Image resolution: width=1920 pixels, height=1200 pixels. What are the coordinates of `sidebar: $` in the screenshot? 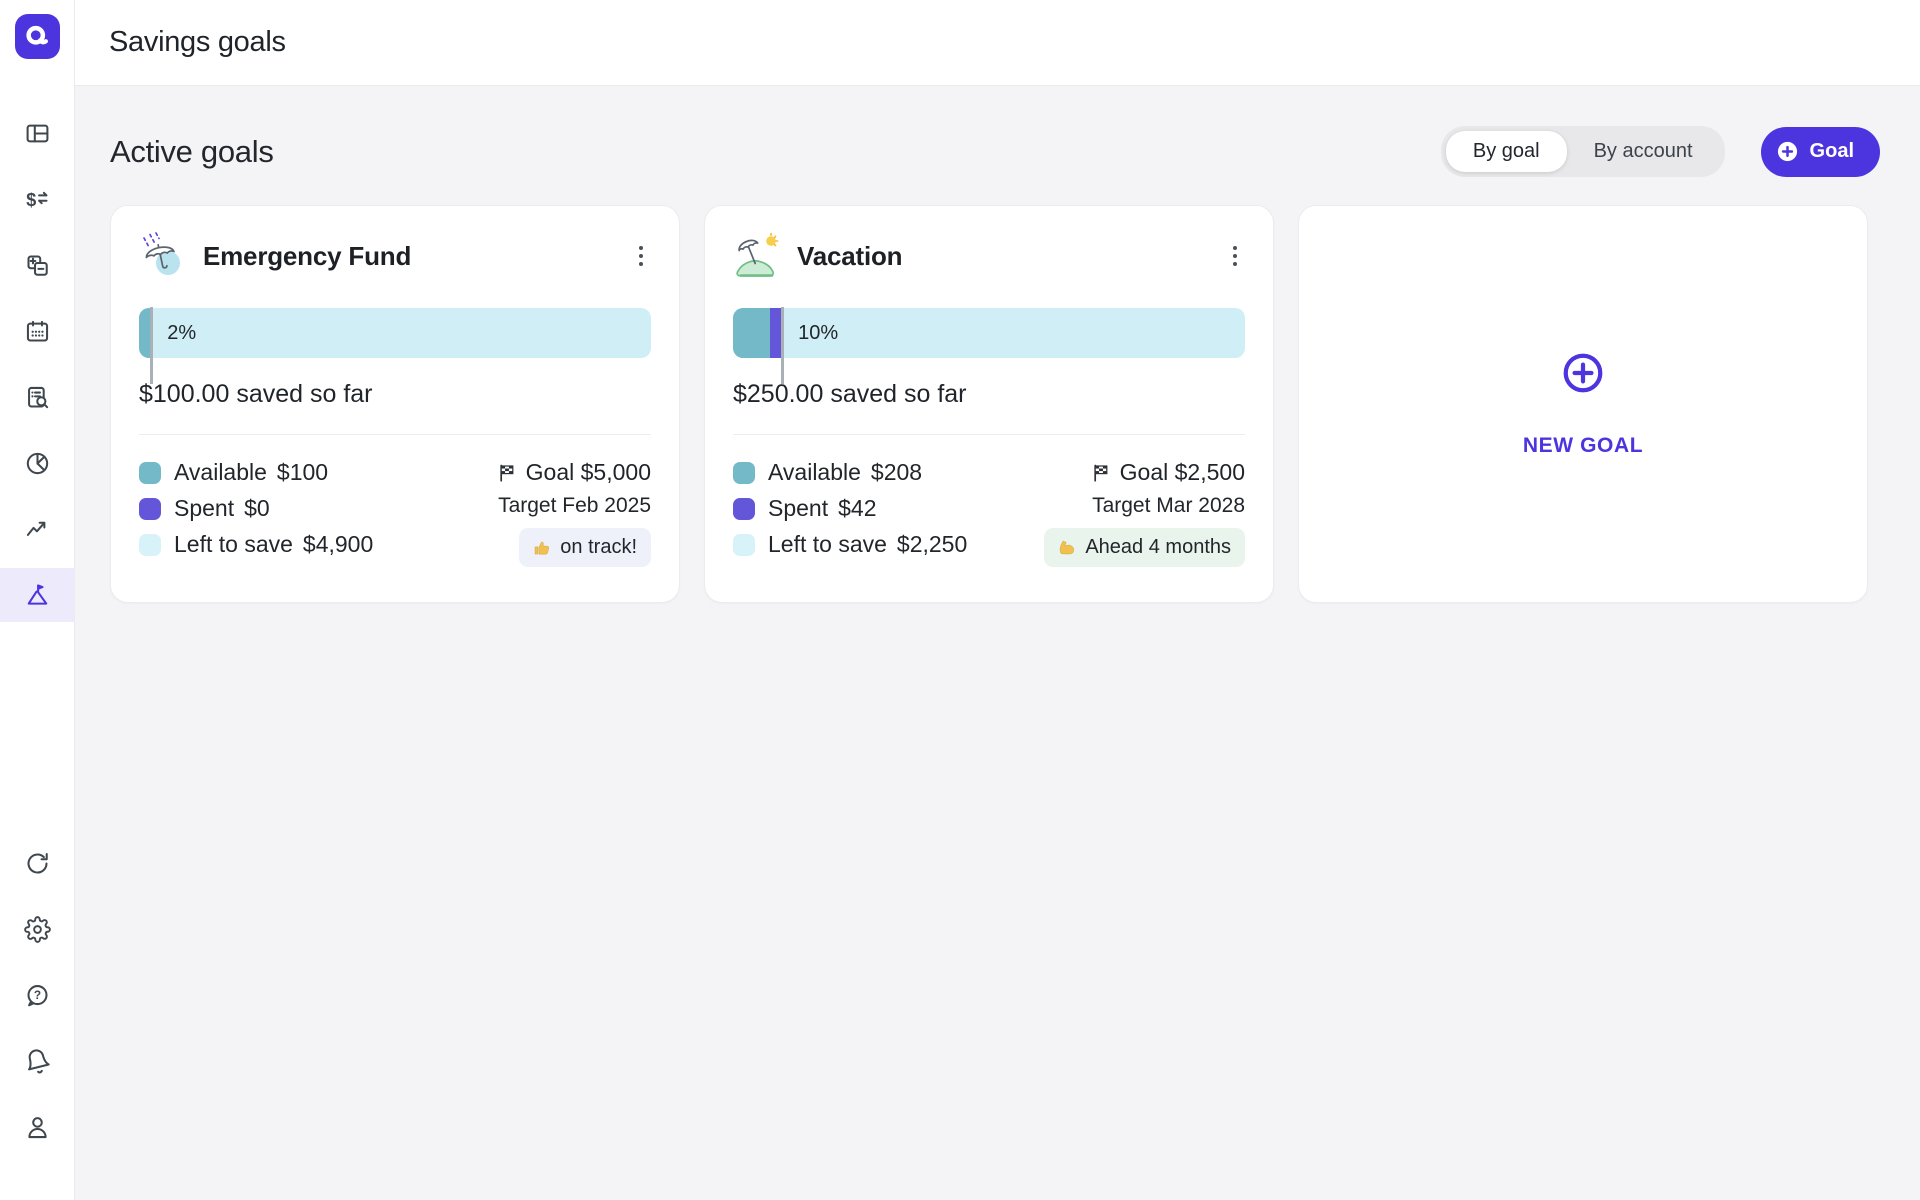 It's located at (37, 600).